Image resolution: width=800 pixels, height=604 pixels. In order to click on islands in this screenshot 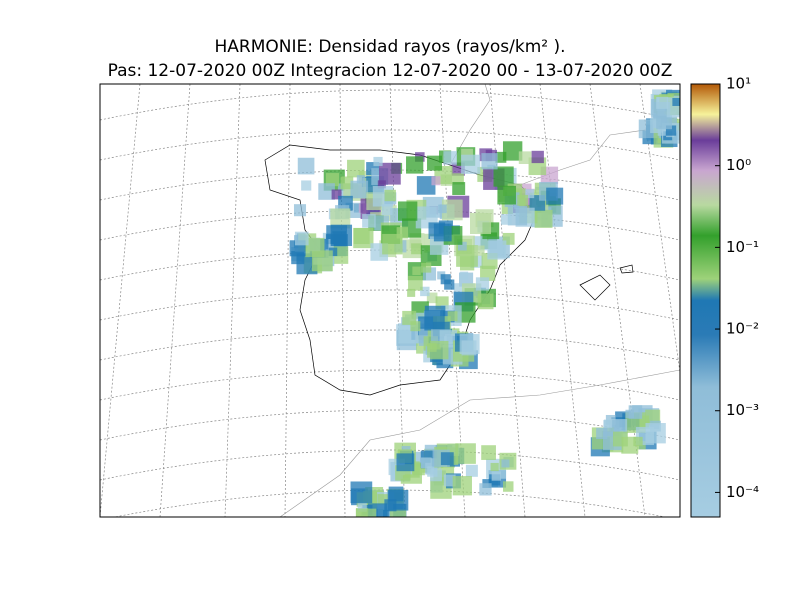, I will do `click(606, 282)`.